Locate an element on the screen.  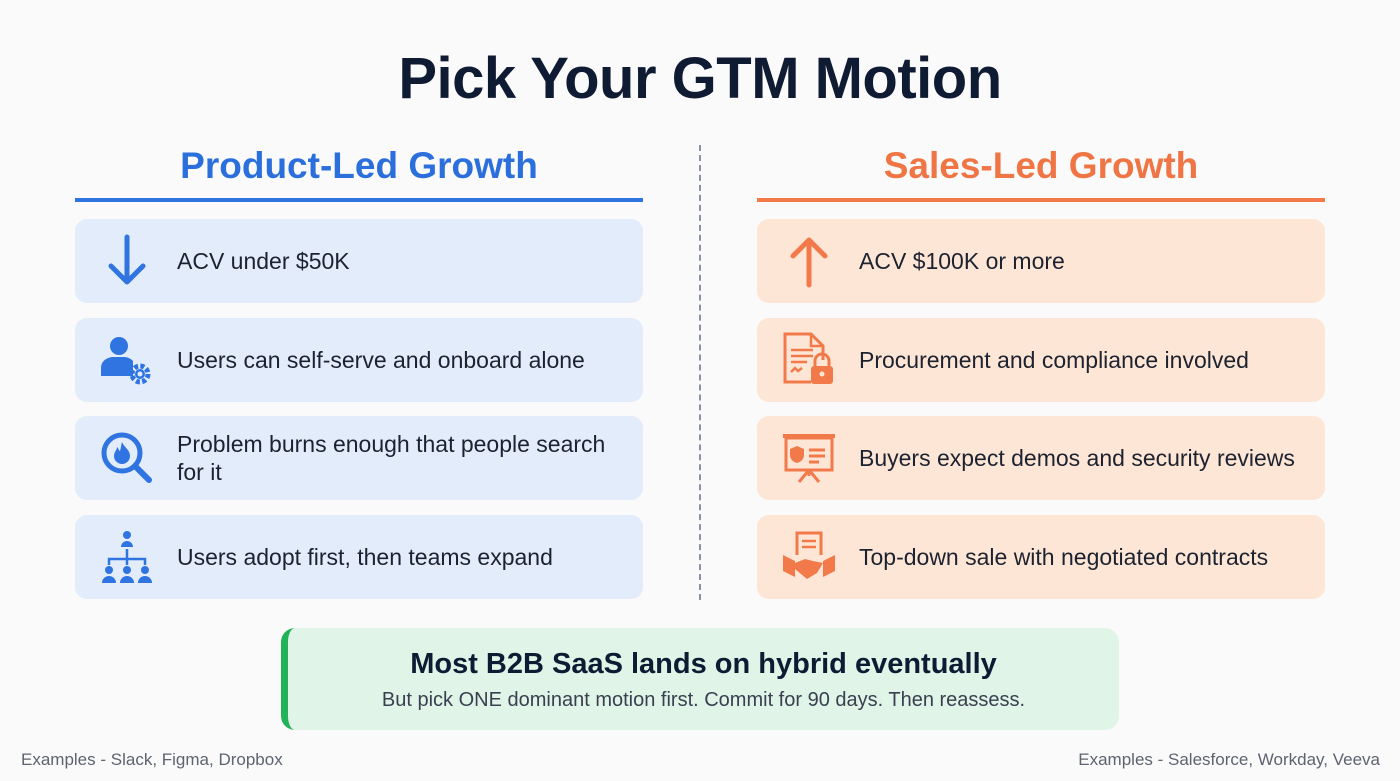
slg-card-text: Buyers expect demos and security reviews is located at coordinates (1077, 458).